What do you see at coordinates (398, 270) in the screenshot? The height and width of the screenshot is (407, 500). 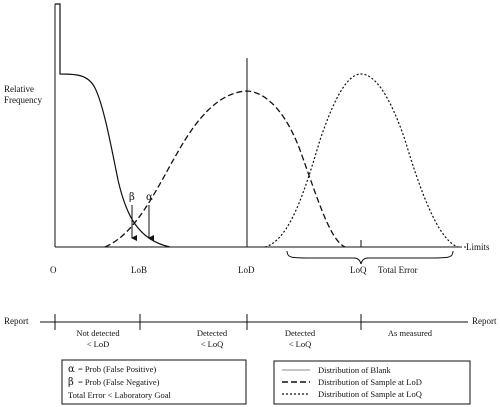 I see `total-error-label: Total Error` at bounding box center [398, 270].